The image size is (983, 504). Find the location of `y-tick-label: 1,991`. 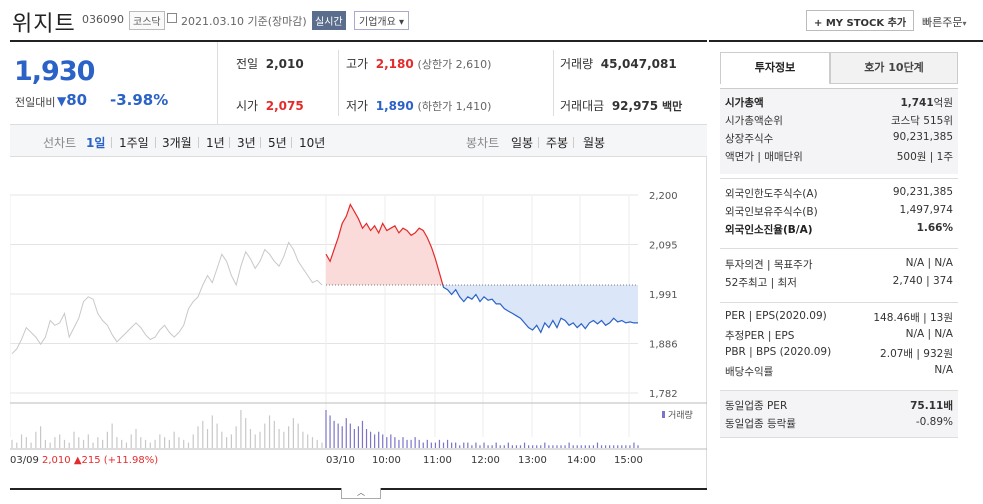

y-tick-label: 1,991 is located at coordinates (663, 295).